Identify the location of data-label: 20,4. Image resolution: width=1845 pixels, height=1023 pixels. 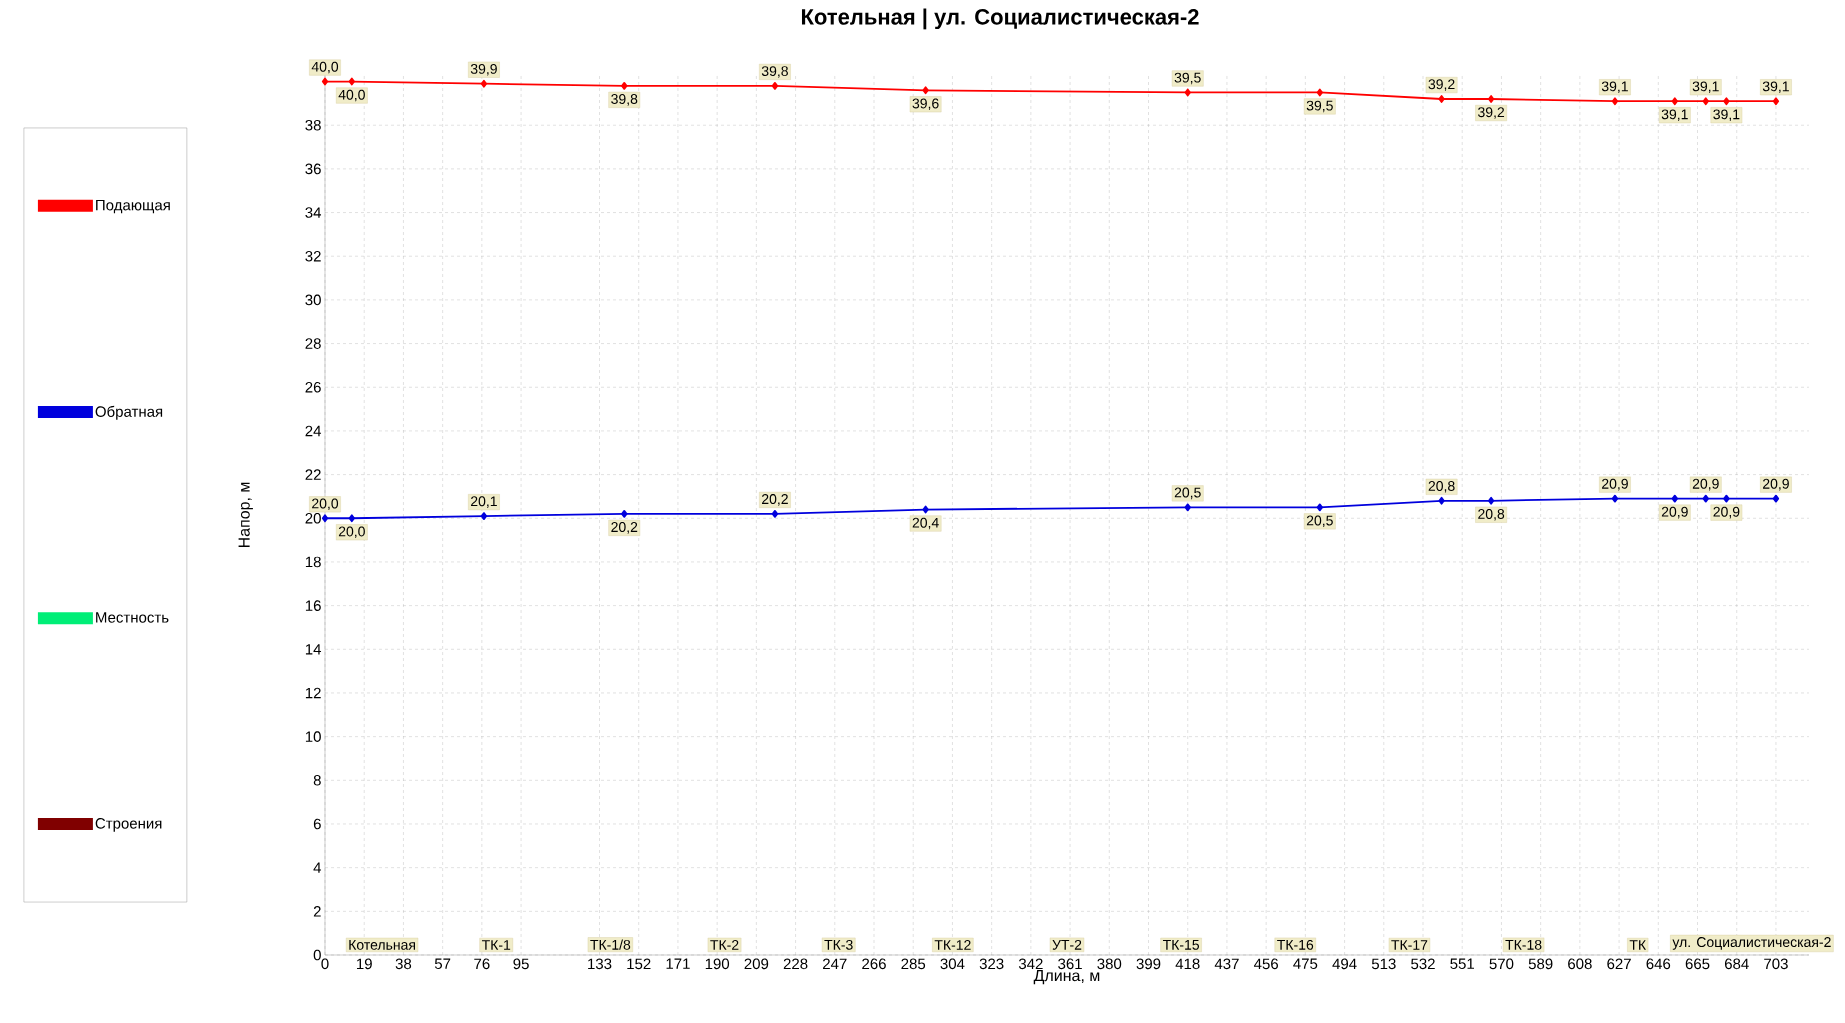
(925, 523).